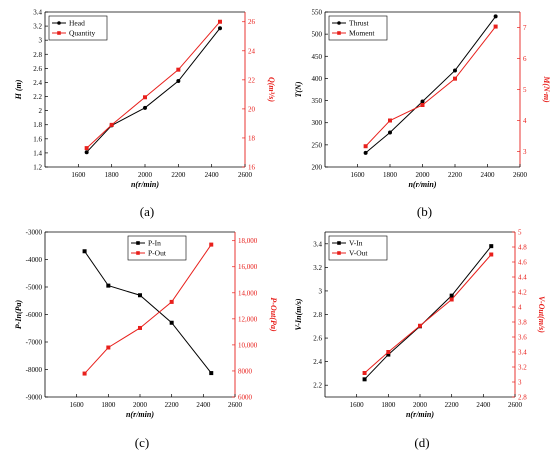  Describe the element at coordinates (34, 260) in the screenshot. I see `y-left-tick-label: -4000` at that location.